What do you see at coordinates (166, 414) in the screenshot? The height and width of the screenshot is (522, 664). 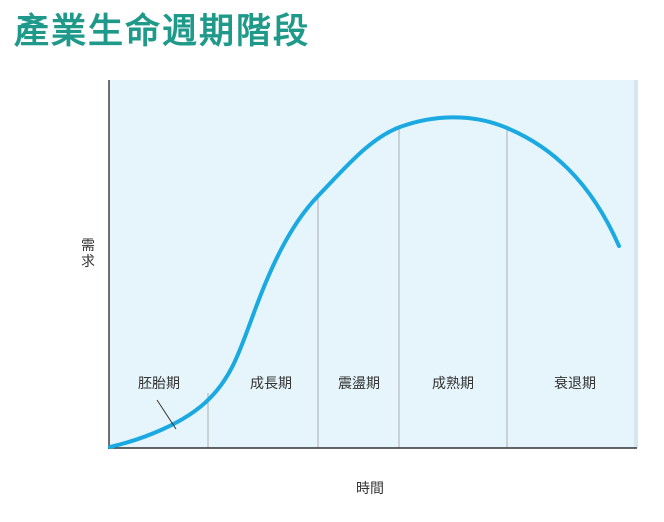 I see `embryonic-pointer` at bounding box center [166, 414].